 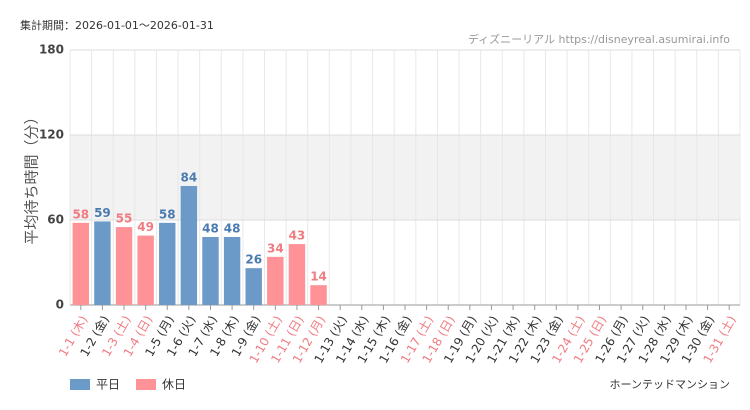 I want to click on data-label: 59, so click(x=102, y=213).